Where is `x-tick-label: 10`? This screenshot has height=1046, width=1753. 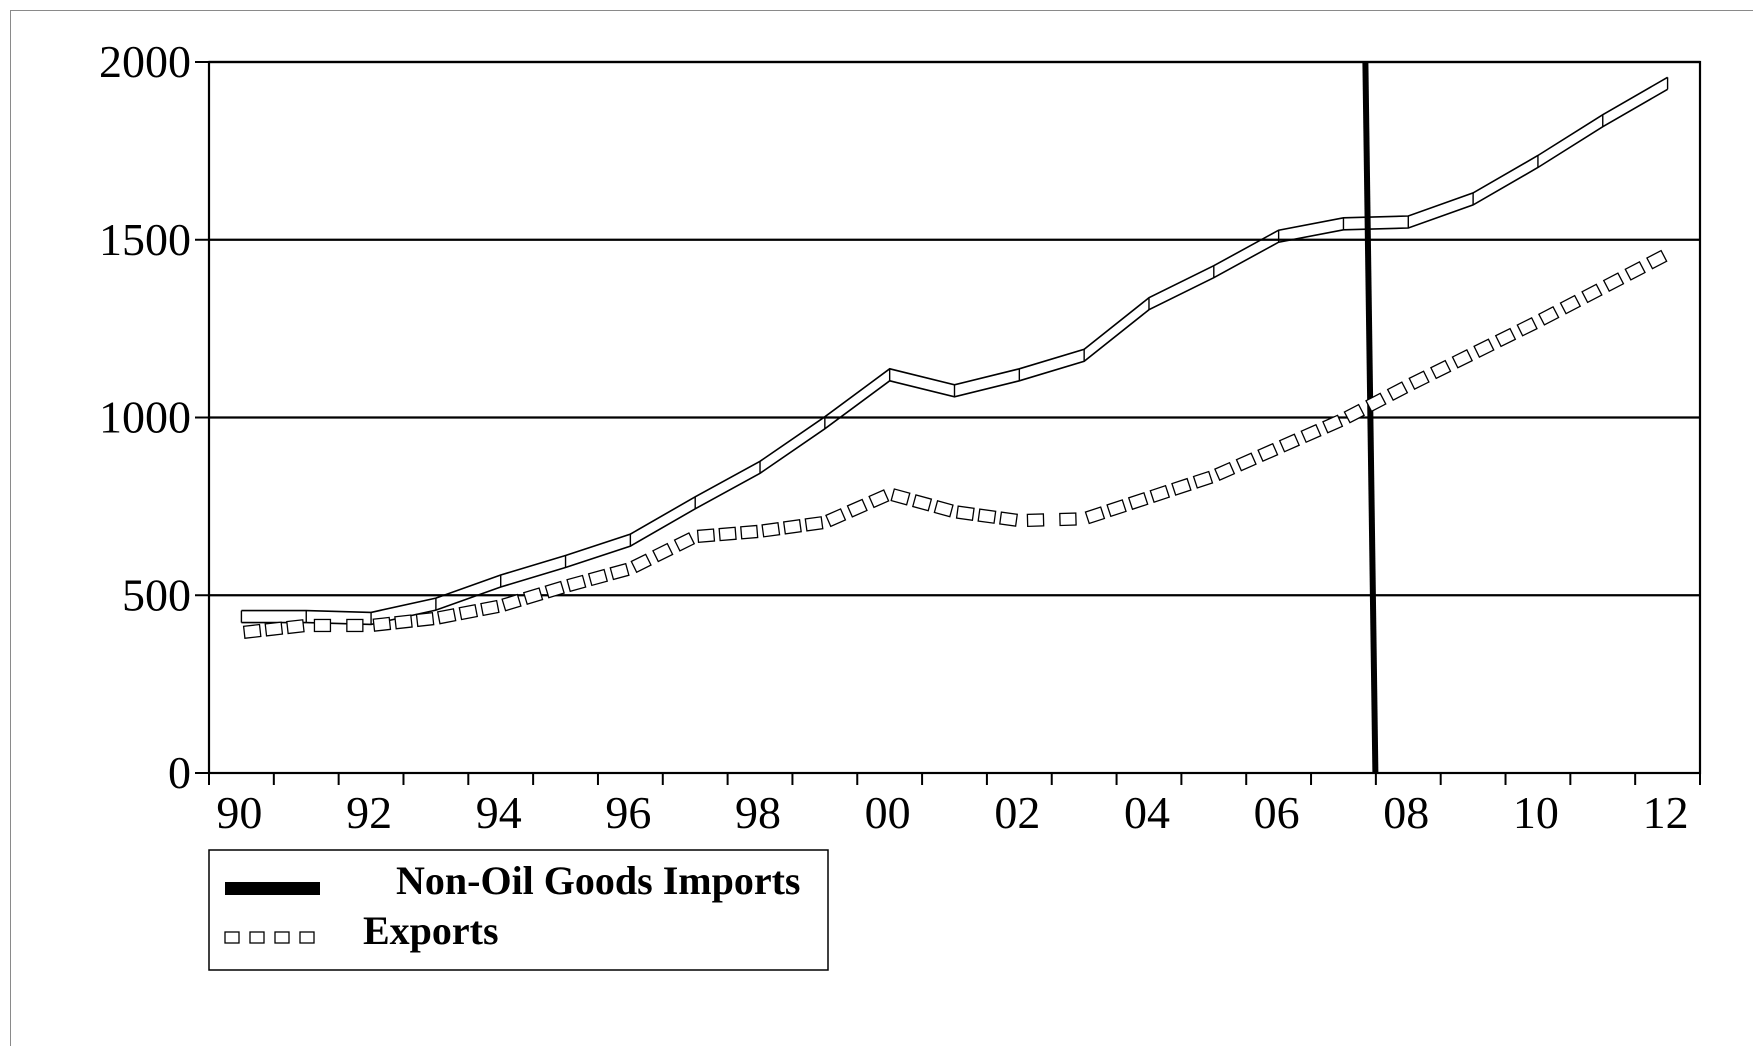 x-tick-label: 10 is located at coordinates (1536, 812).